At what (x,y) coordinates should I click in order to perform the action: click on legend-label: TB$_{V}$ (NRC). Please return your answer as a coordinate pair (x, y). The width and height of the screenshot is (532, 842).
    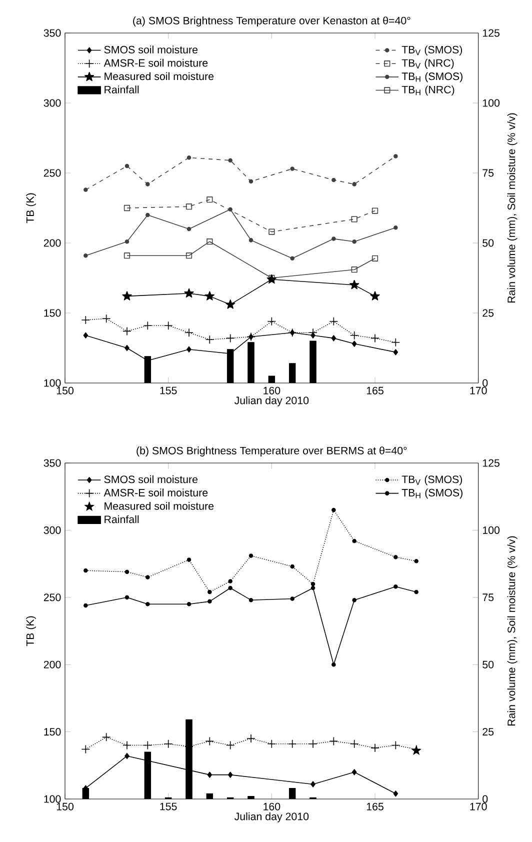
    Looking at the image, I should click on (428, 63).